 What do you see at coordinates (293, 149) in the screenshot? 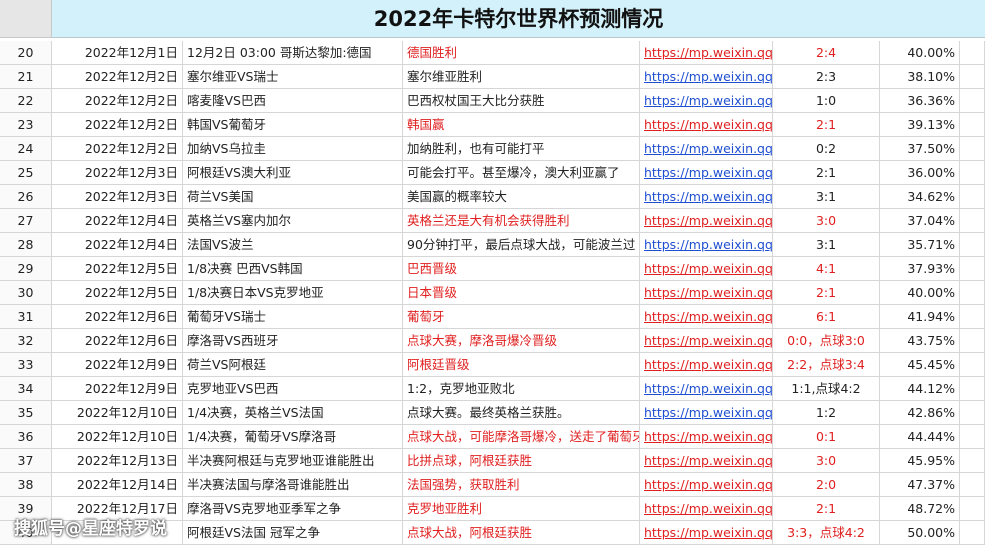
I see `match-cell: 加纳VS乌拉圭` at bounding box center [293, 149].